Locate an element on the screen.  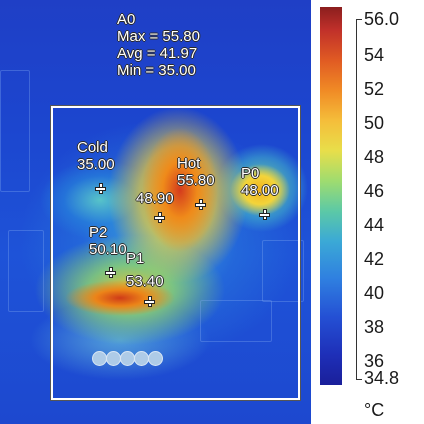
scale-label: 42 is located at coordinates (374, 259).